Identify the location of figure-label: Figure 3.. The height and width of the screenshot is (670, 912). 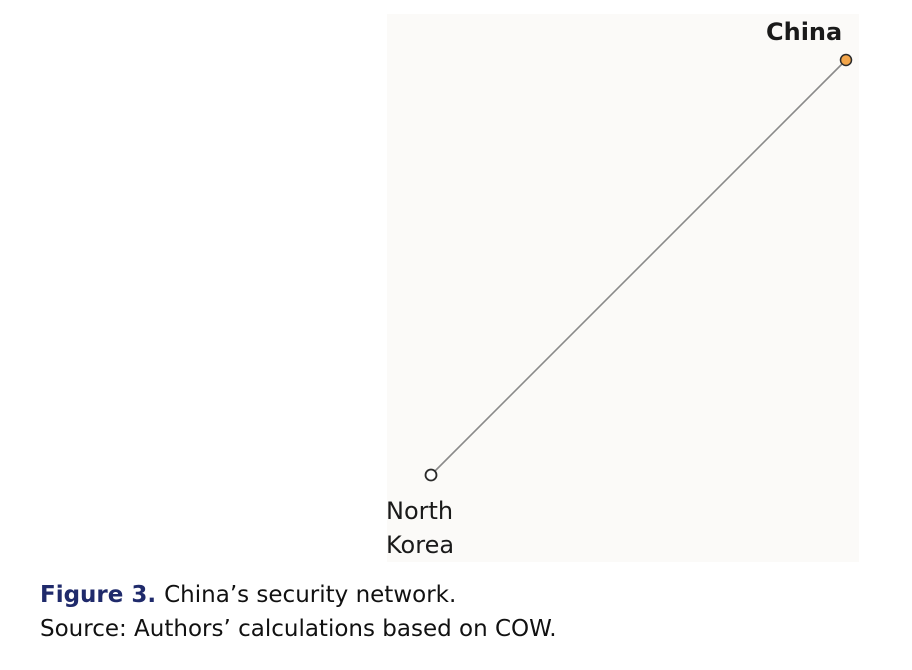
(98, 595).